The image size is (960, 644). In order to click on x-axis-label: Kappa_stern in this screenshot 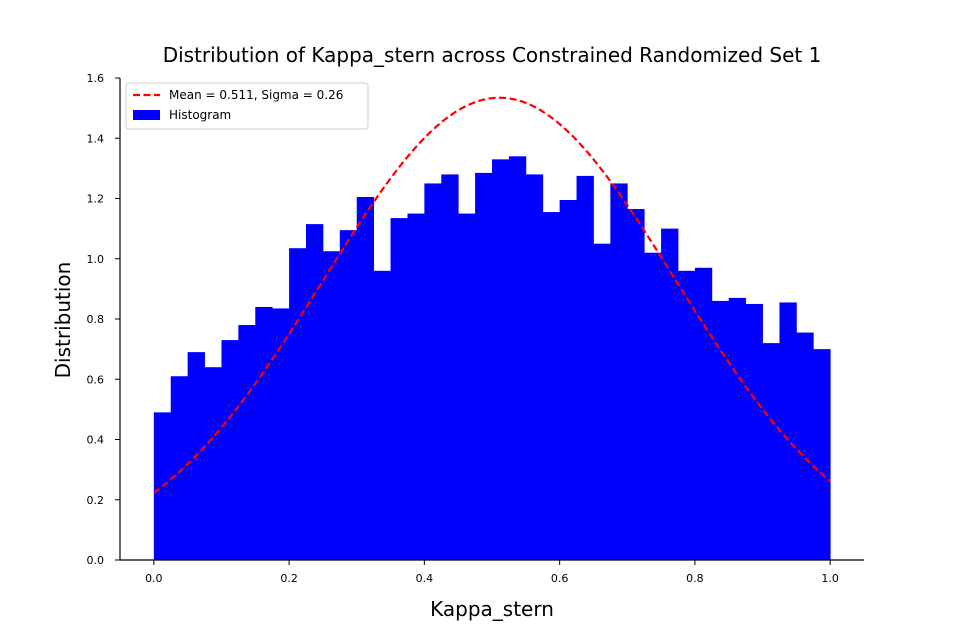, I will do `click(492, 609)`.